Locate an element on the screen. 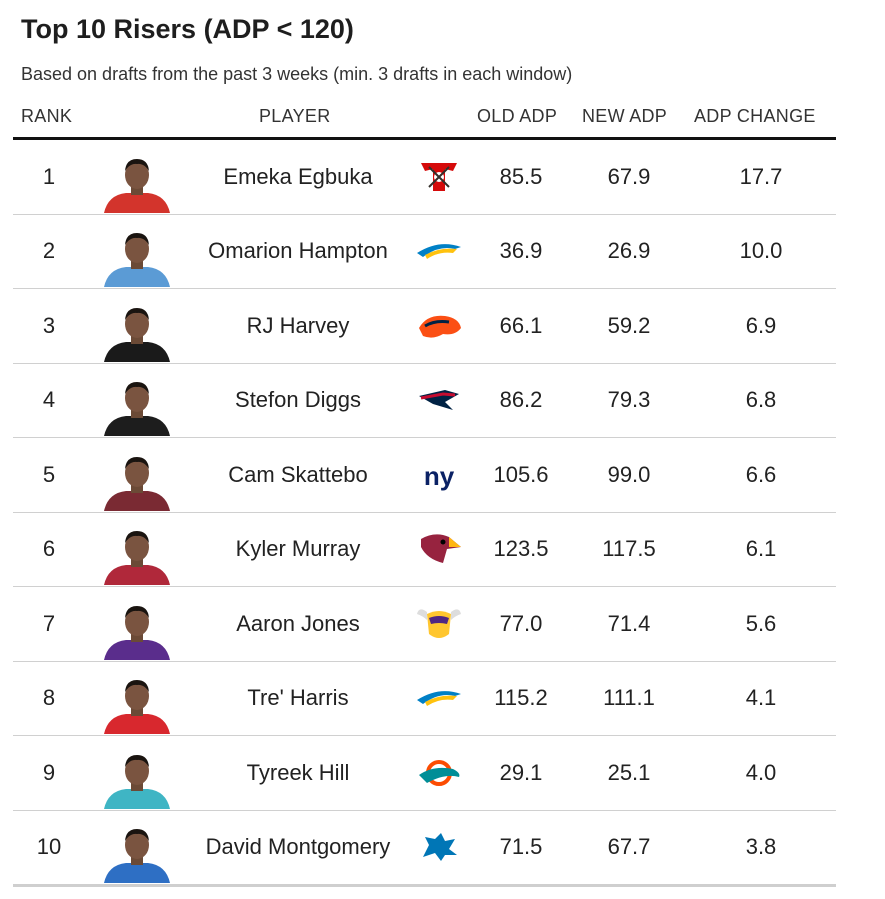  rank-cell: 5 is located at coordinates (49, 474).